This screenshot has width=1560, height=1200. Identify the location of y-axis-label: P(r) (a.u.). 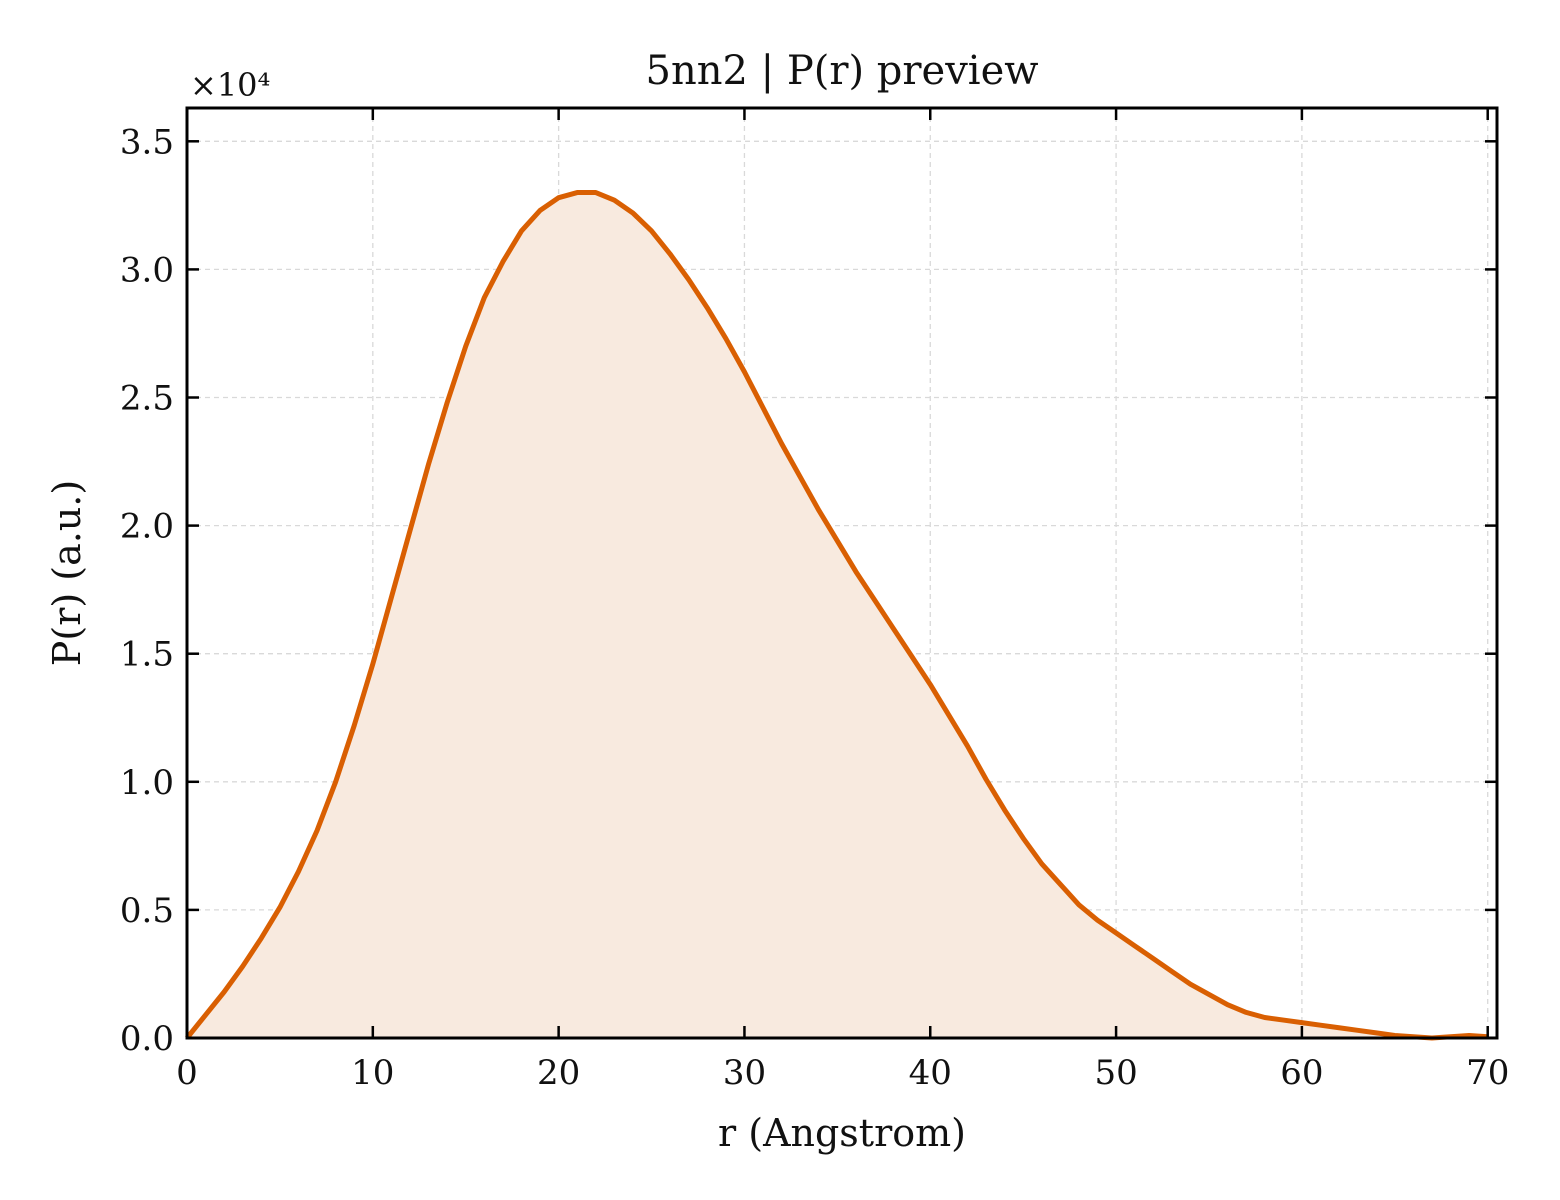
(67, 573).